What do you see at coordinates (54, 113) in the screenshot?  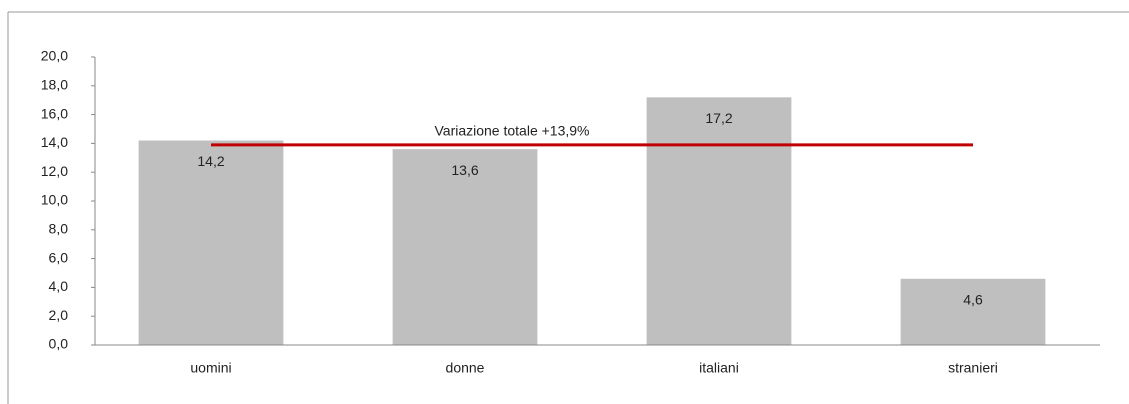 I see `y-tick-label: 16,0` at bounding box center [54, 113].